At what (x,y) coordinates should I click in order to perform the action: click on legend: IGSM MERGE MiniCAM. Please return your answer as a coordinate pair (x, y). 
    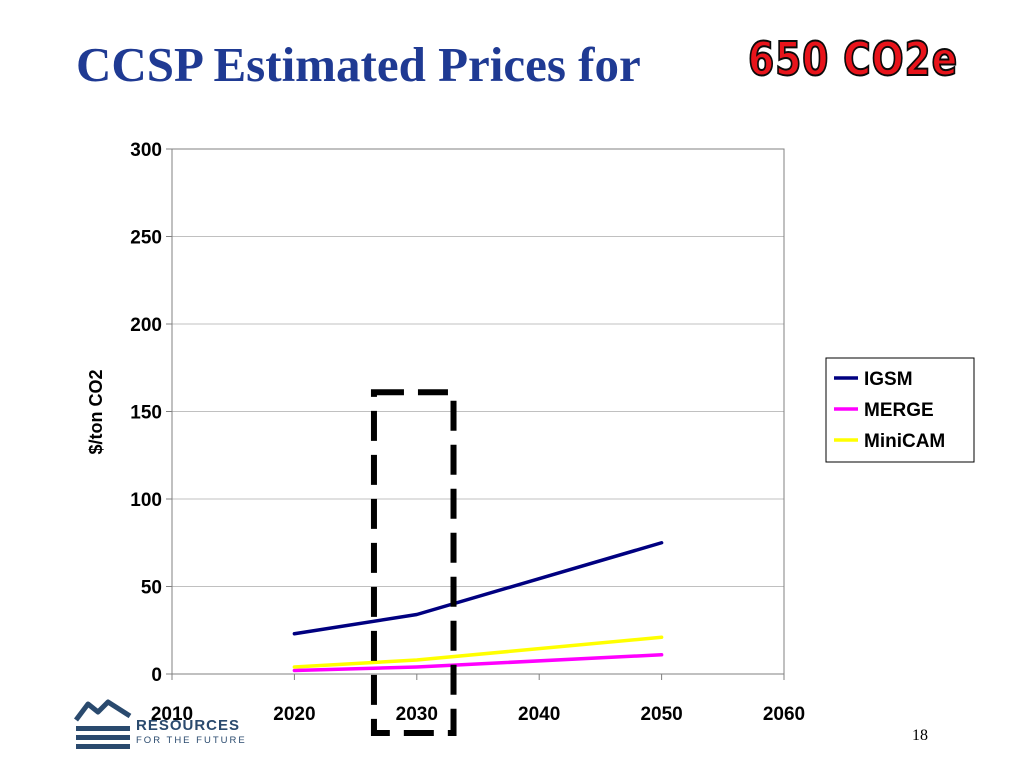
    Looking at the image, I should click on (900, 410).